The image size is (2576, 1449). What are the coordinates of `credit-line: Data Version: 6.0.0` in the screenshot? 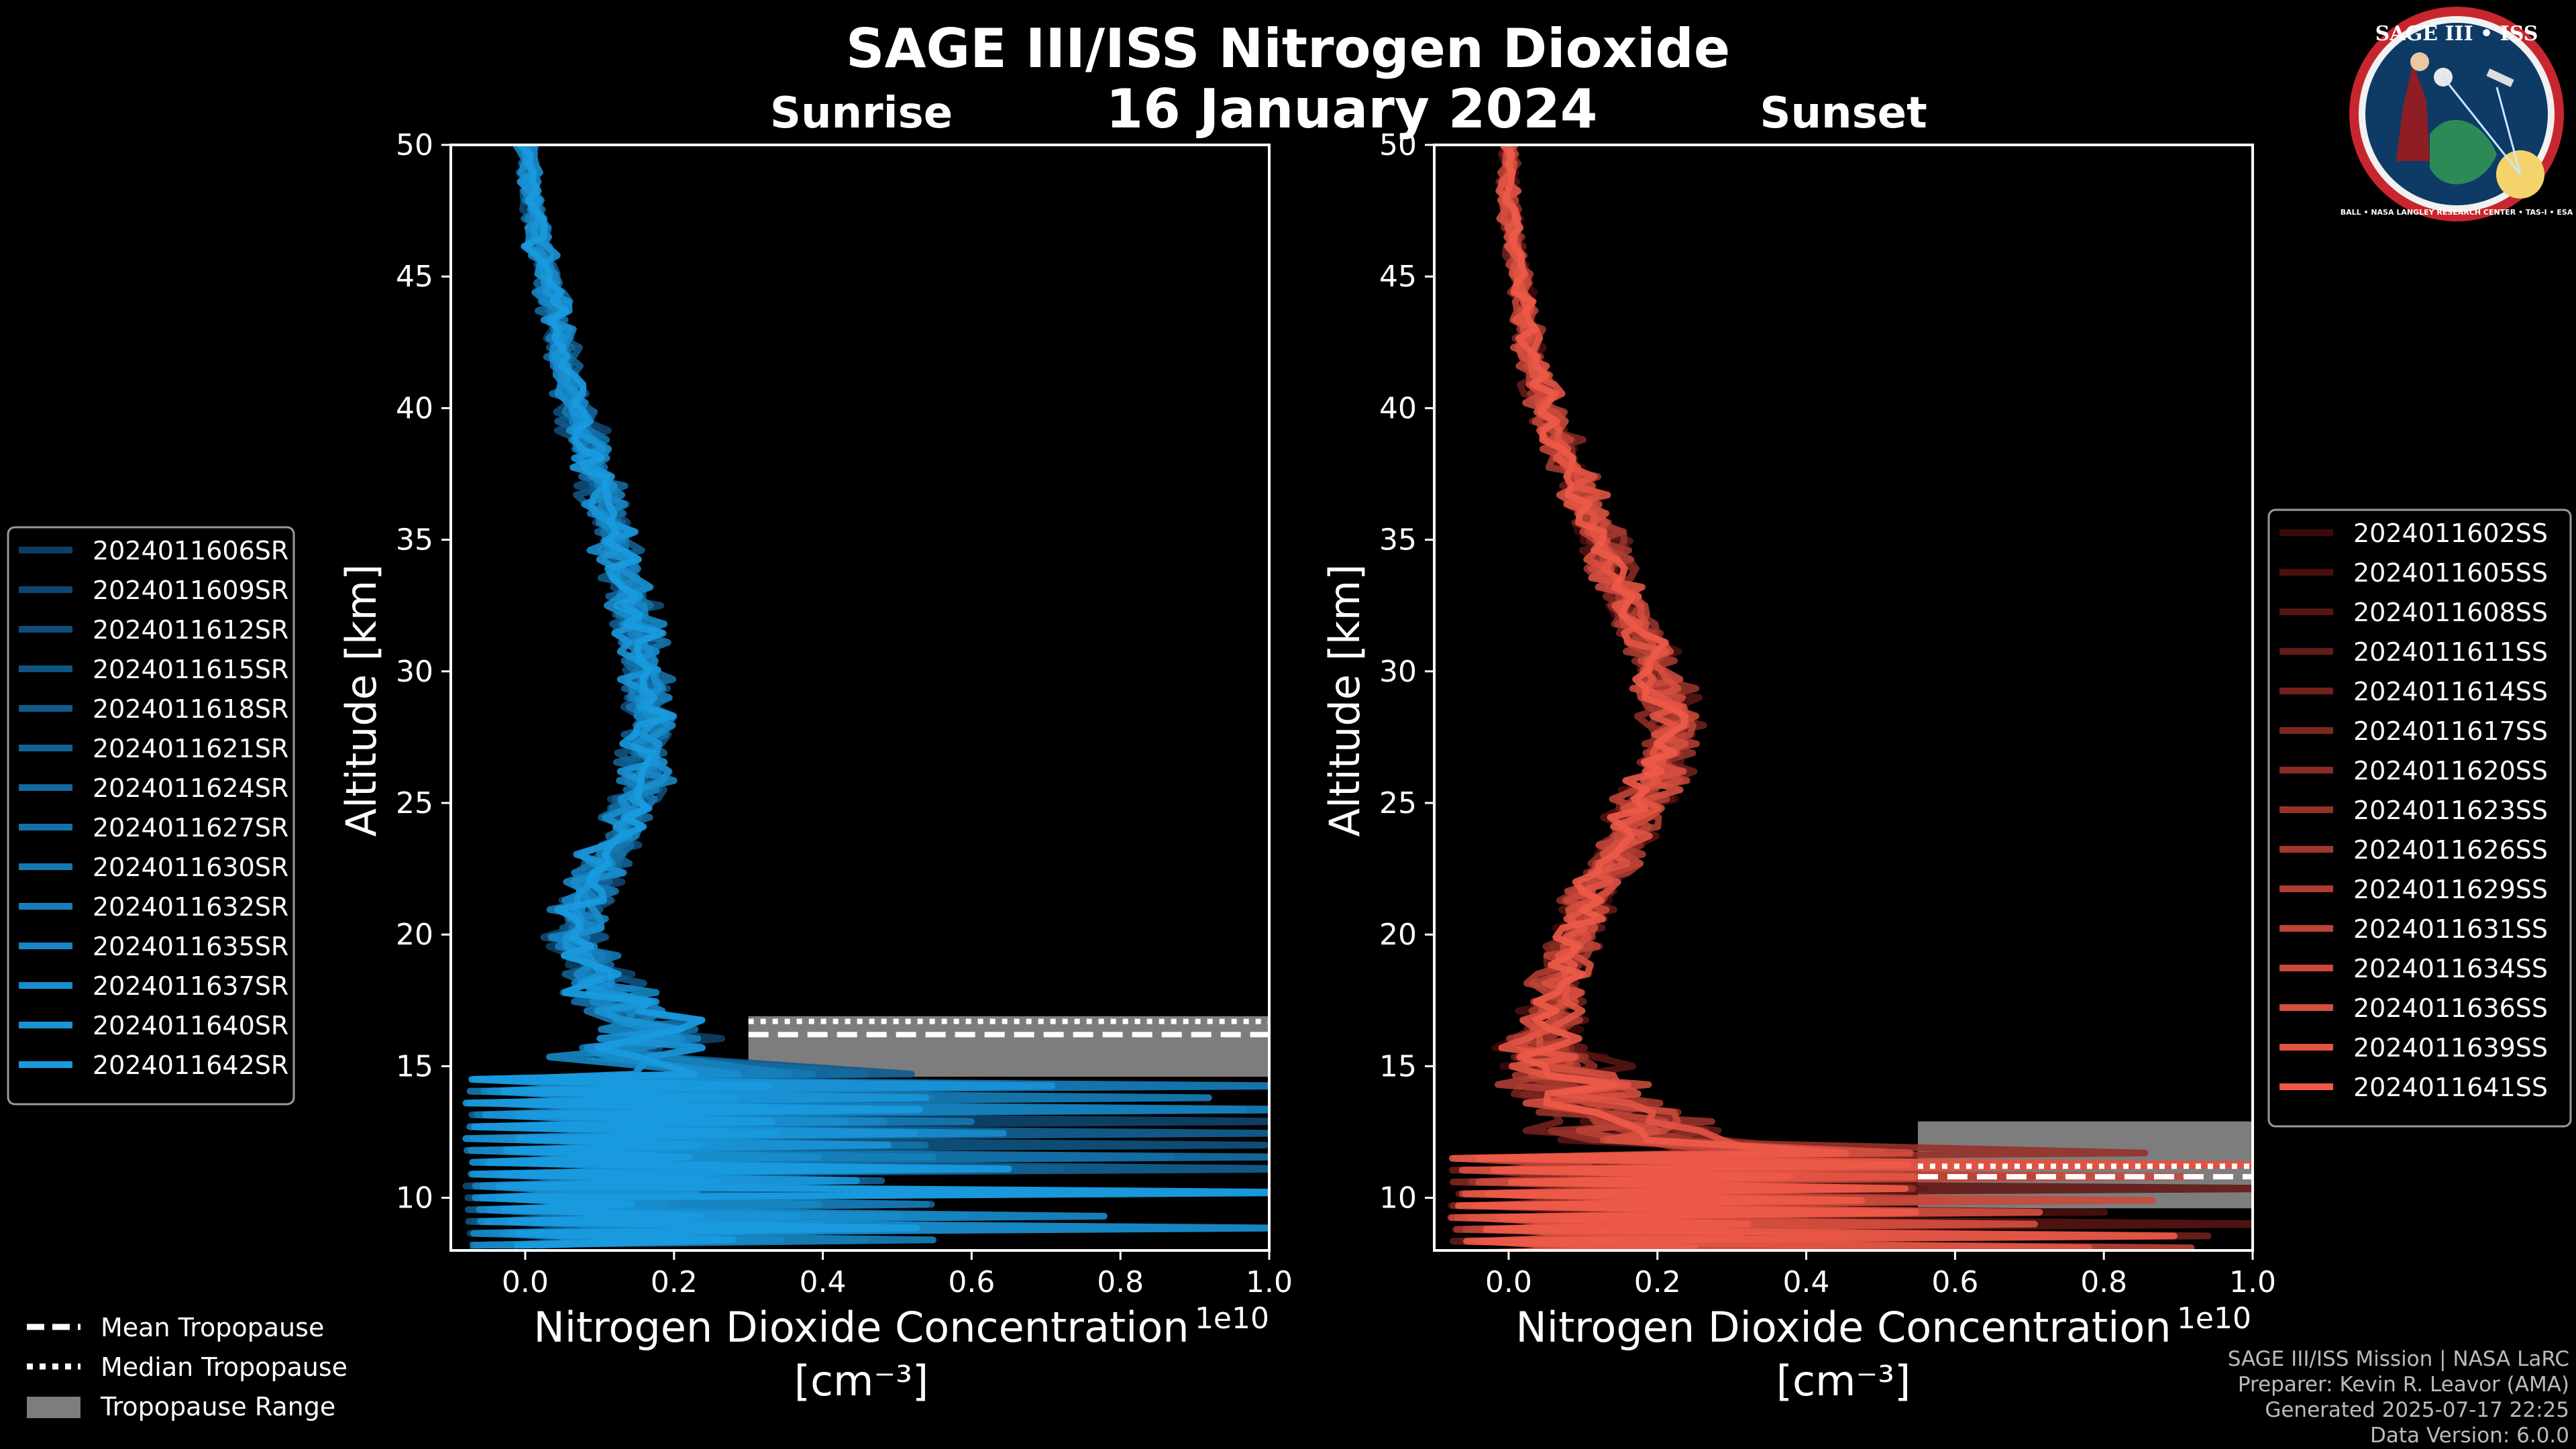 It's located at (2469, 1436).